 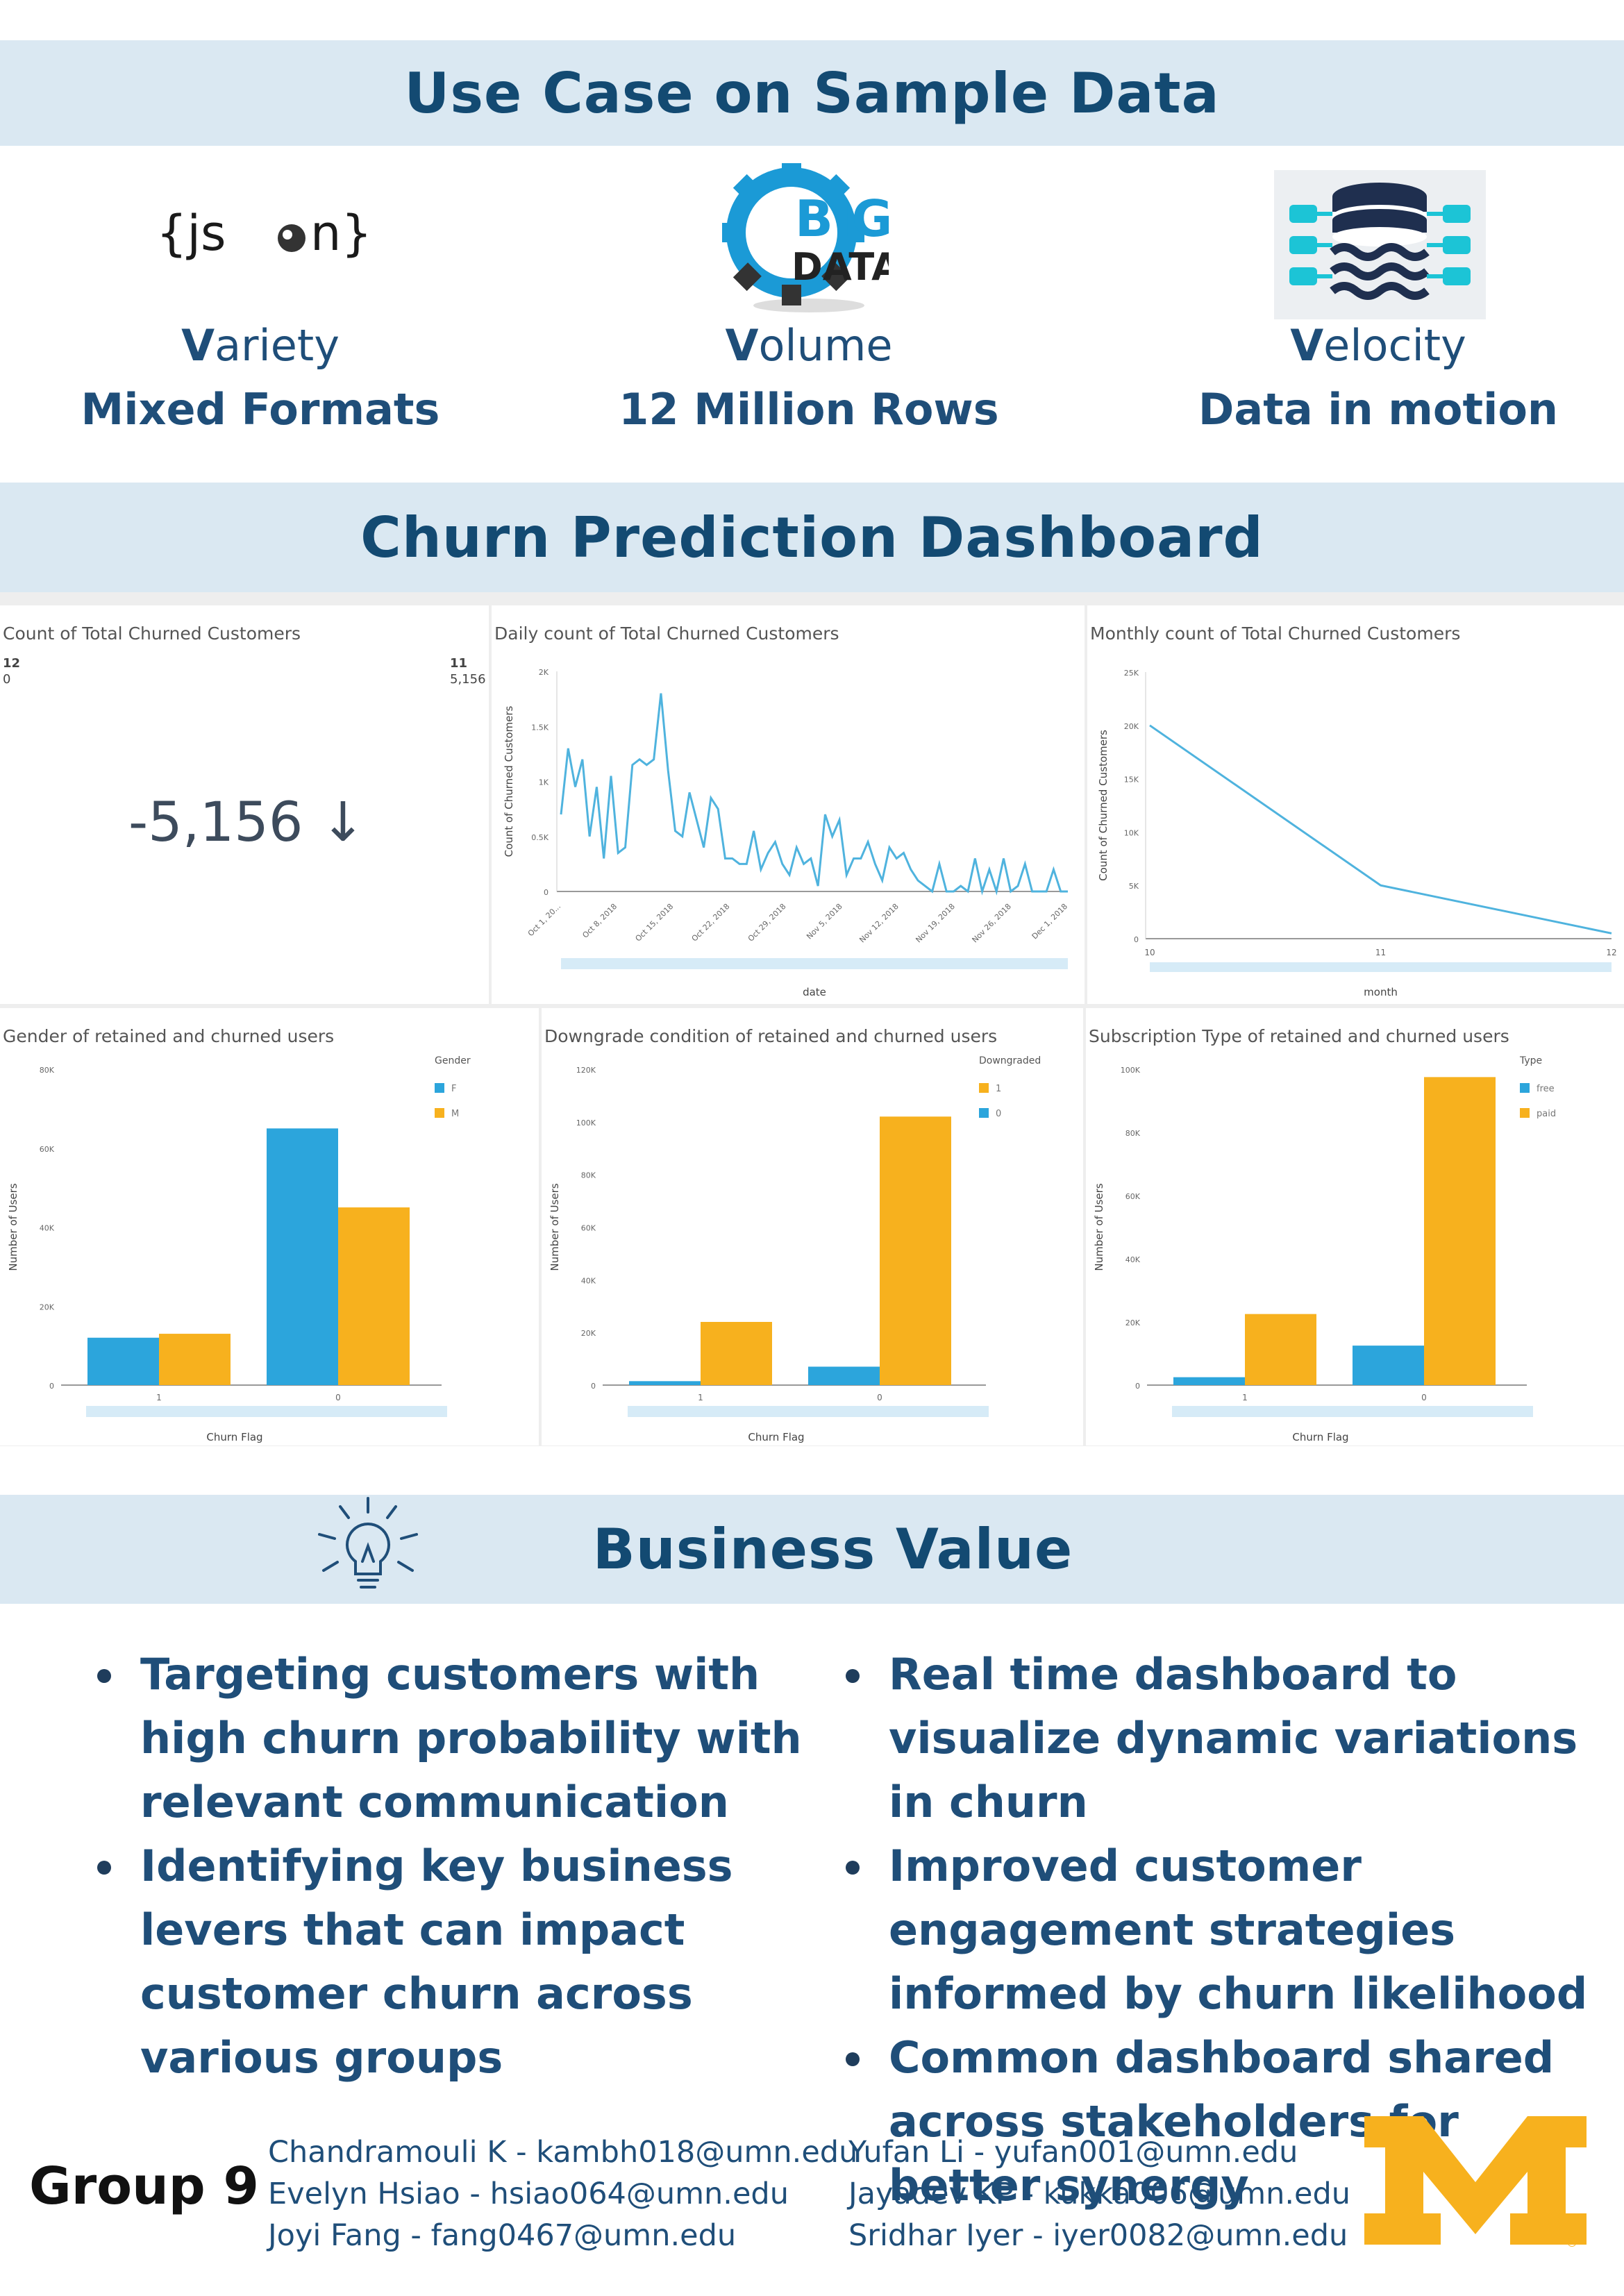 I want to click on feature-volume-subtitle: 12 Million Rows, so click(x=809, y=409).